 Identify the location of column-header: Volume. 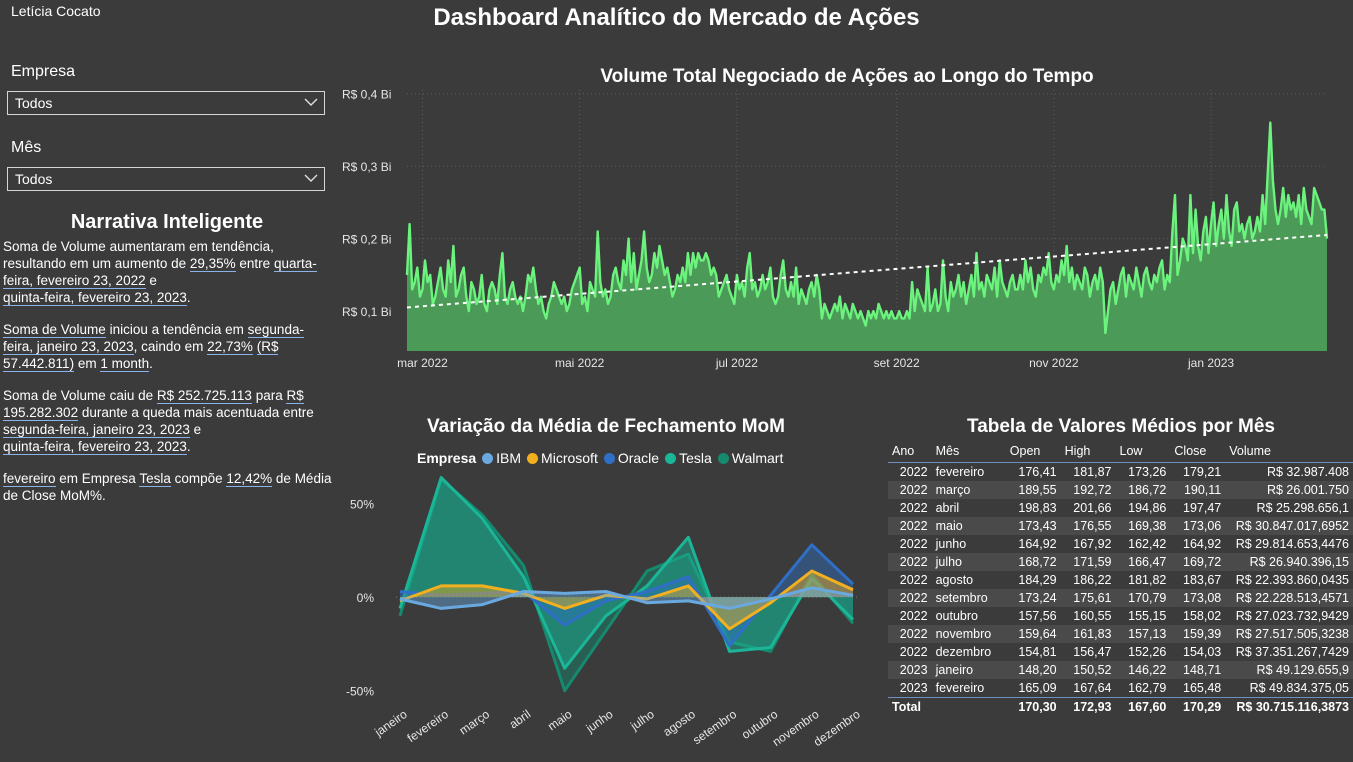
(1289, 451).